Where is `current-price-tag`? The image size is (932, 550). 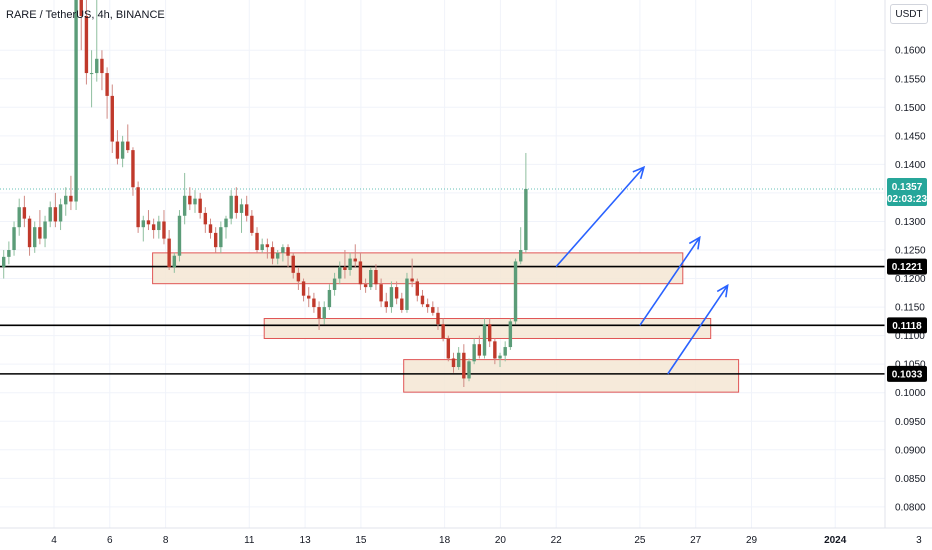 current-price-tag is located at coordinates (907, 191).